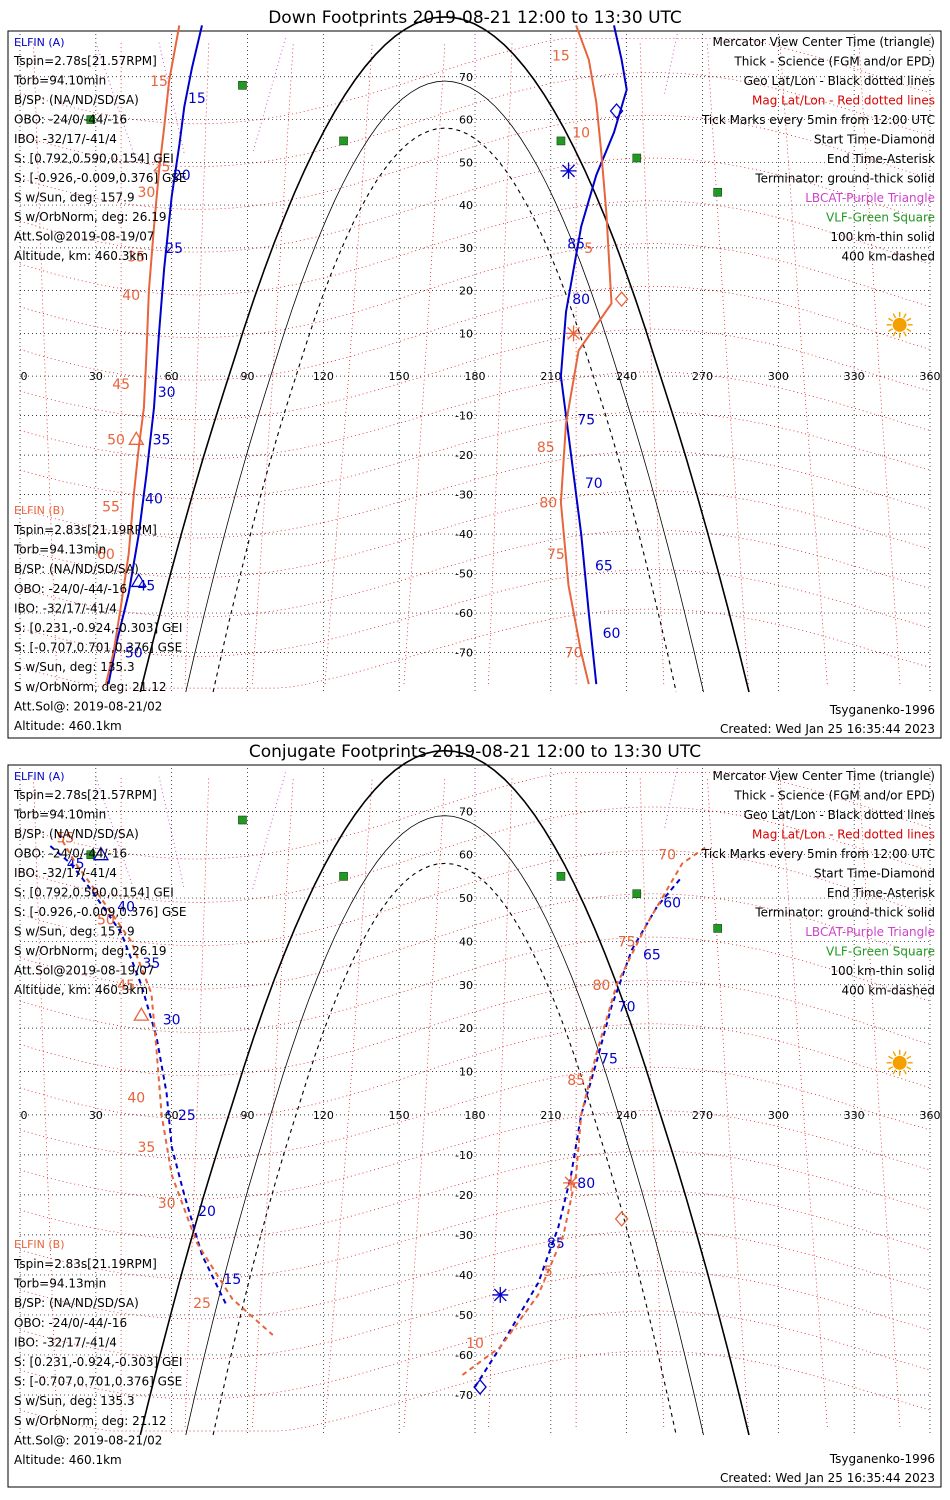 Image resolution: width=950 pixels, height=1500 pixels. I want to click on elfin-b-line: S: [0.231,-0.924,-0.303] GEI, so click(98, 1362).